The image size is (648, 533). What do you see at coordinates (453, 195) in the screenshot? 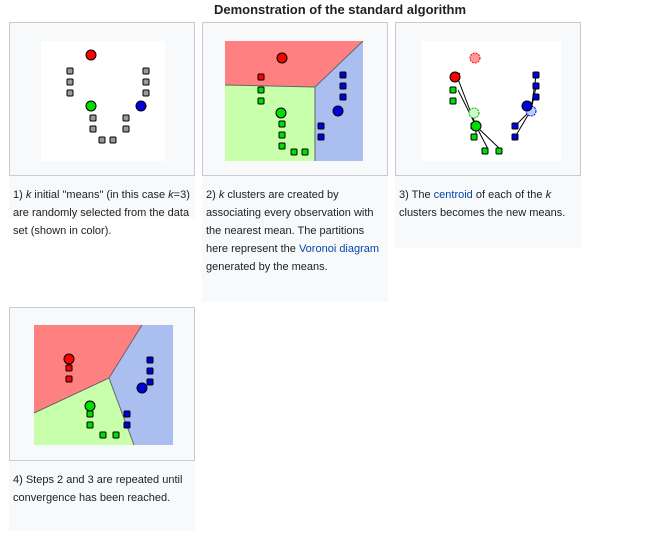
I see `centroid-link: centroid` at bounding box center [453, 195].